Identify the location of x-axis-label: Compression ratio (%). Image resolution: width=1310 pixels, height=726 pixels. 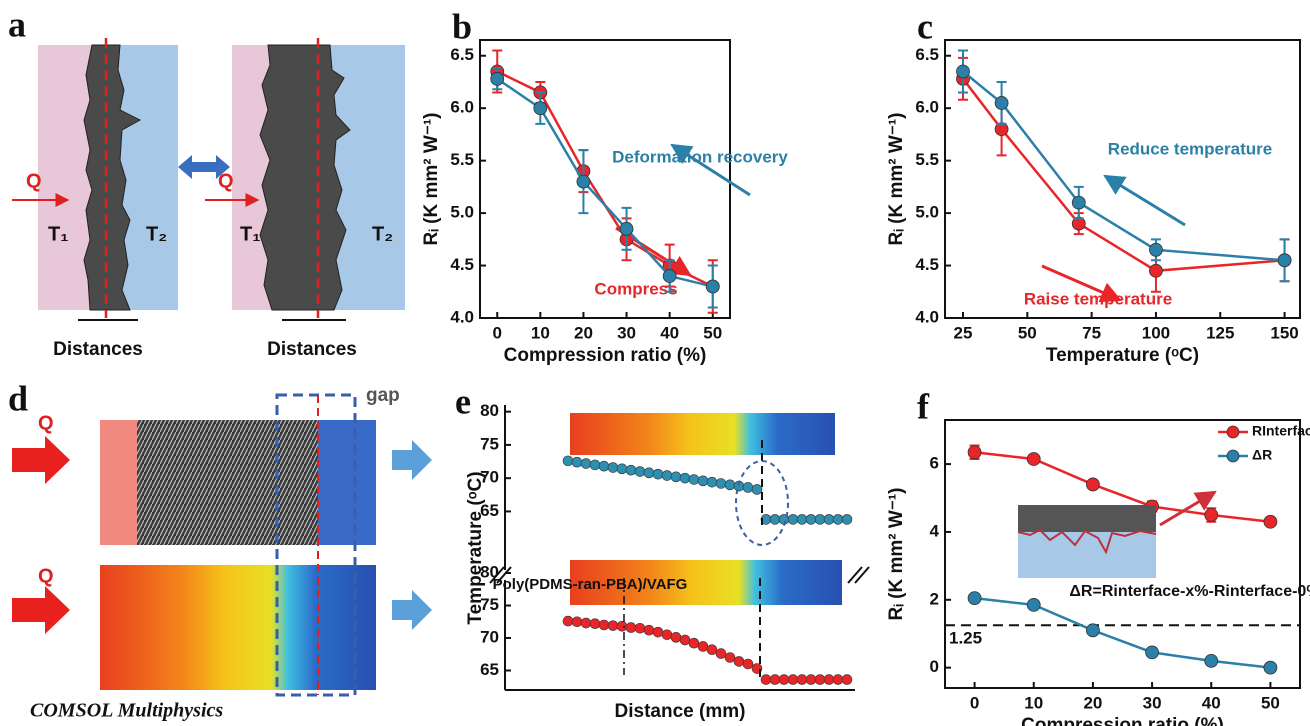
(605, 355).